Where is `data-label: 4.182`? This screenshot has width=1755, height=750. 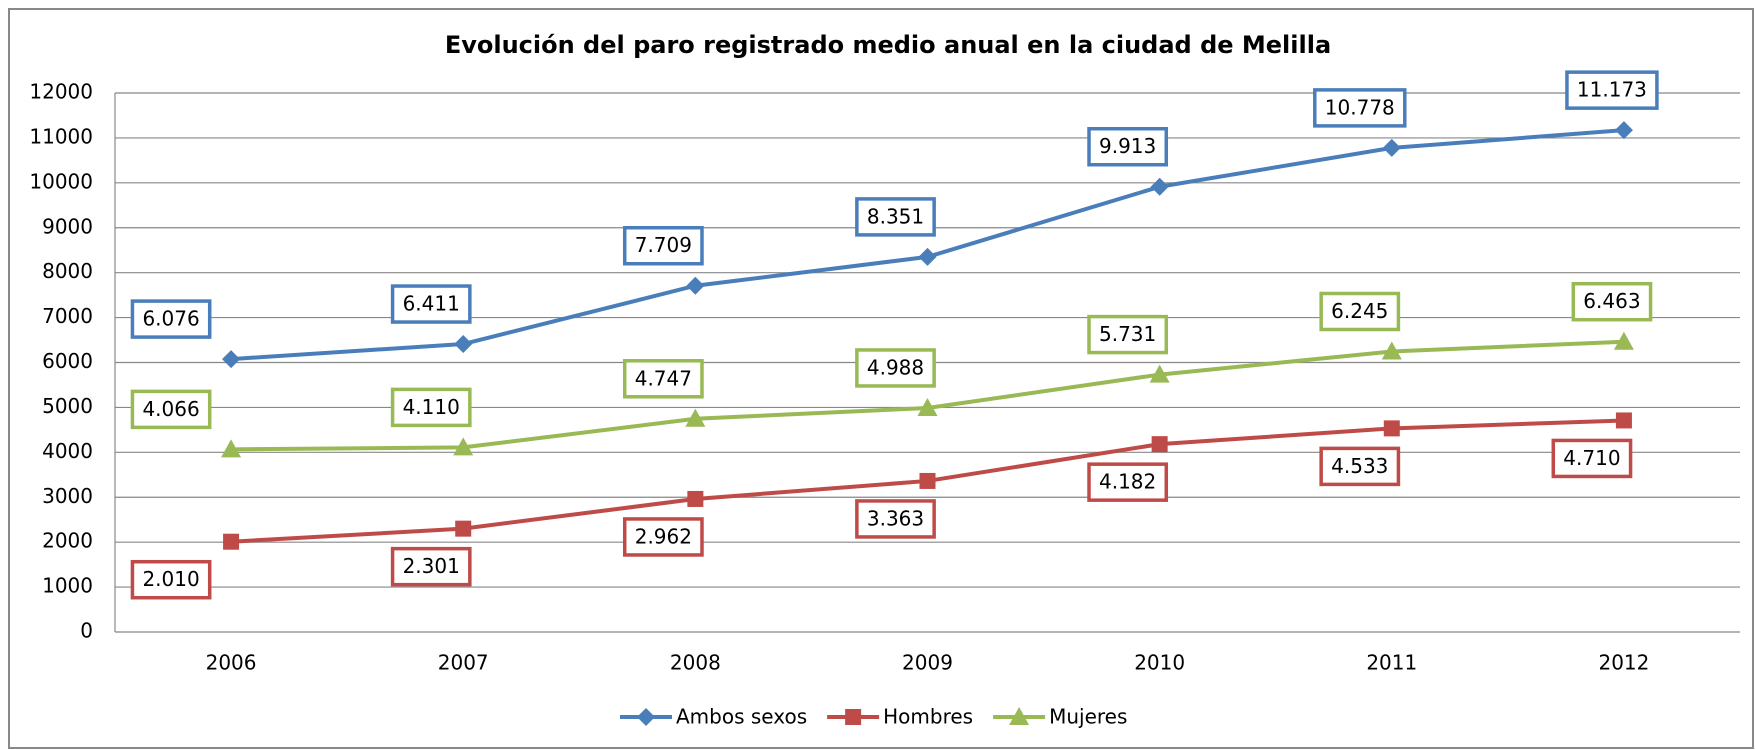 data-label: 4.182 is located at coordinates (1127, 482).